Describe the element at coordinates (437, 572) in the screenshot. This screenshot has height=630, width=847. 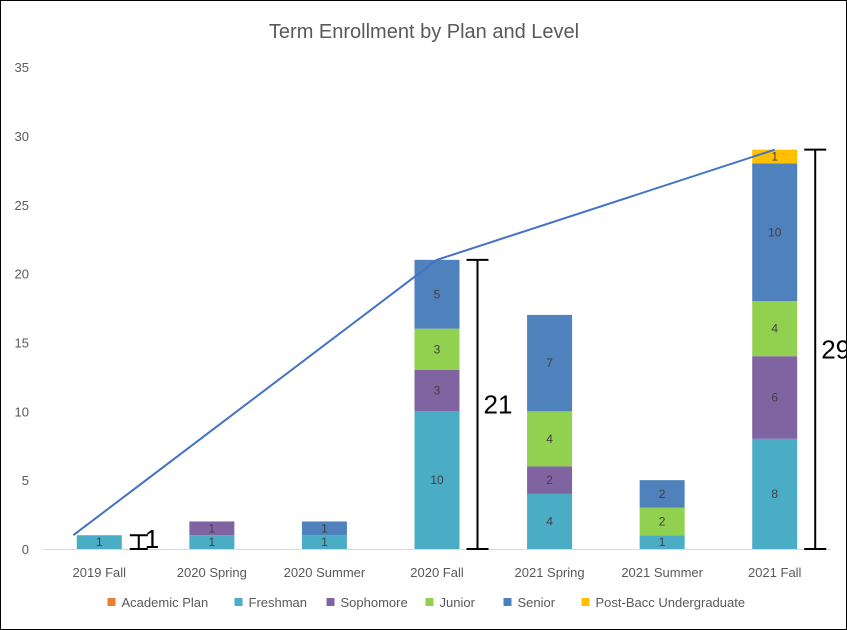
I see `x-tick-label: 2020 Fall` at that location.